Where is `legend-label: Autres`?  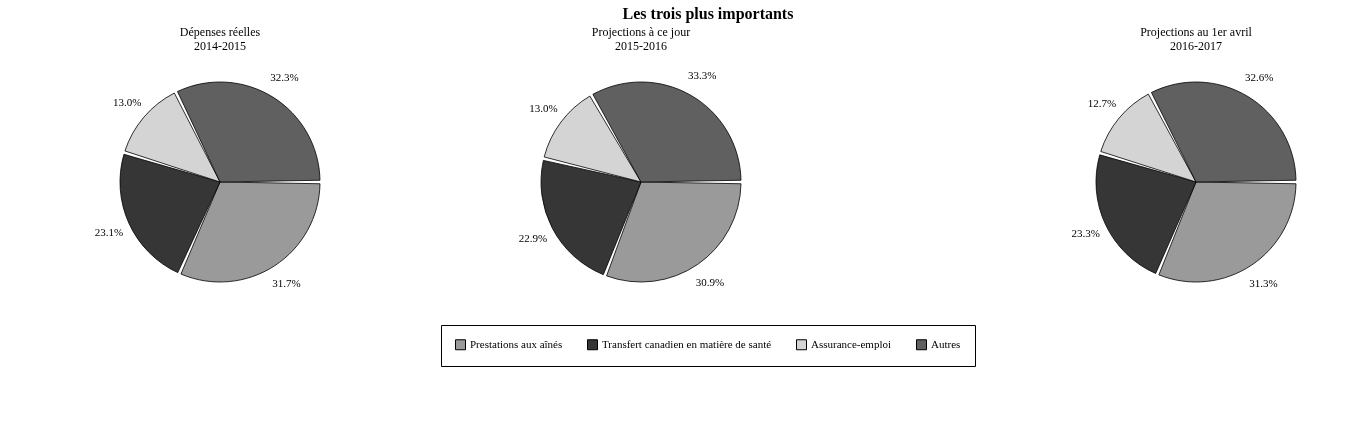
legend-label: Autres is located at coordinates (946, 343).